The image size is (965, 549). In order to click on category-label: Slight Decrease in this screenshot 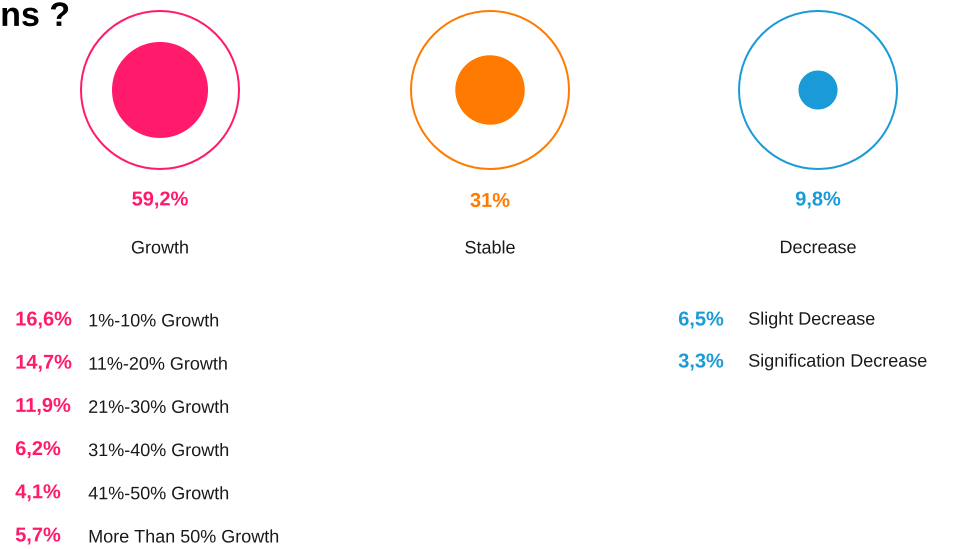, I will do `click(811, 320)`.